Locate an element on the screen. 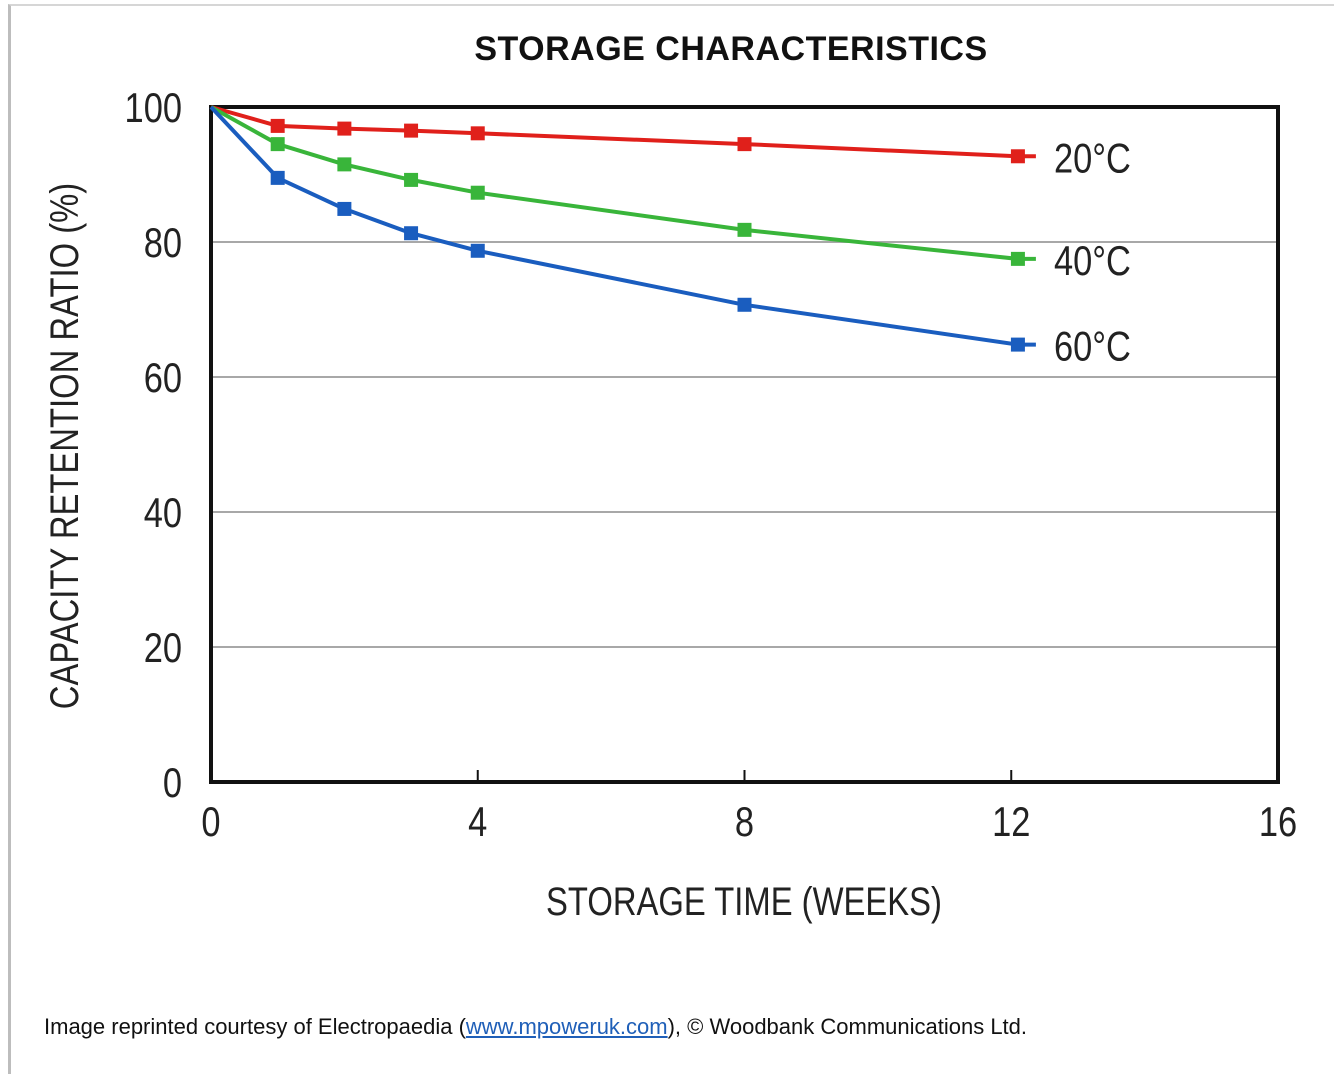 The height and width of the screenshot is (1074, 1334). credit-suffix: ), © Woodbank Communications Ltd. is located at coordinates (847, 1026).